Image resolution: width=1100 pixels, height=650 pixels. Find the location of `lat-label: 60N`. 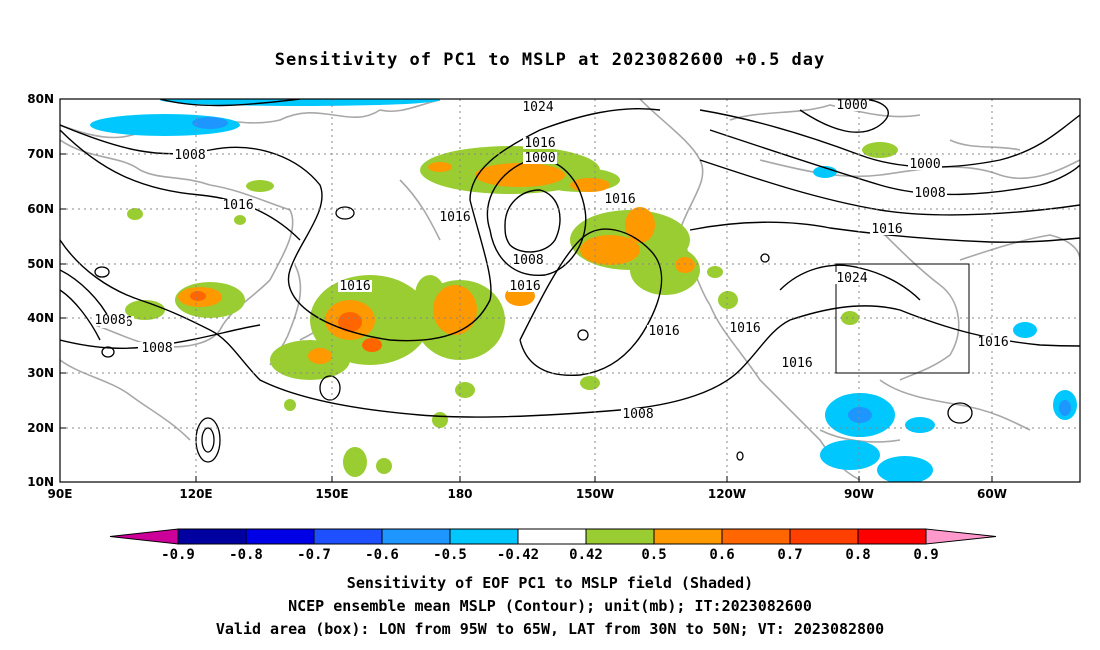

lat-label: 60N is located at coordinates (40, 209).